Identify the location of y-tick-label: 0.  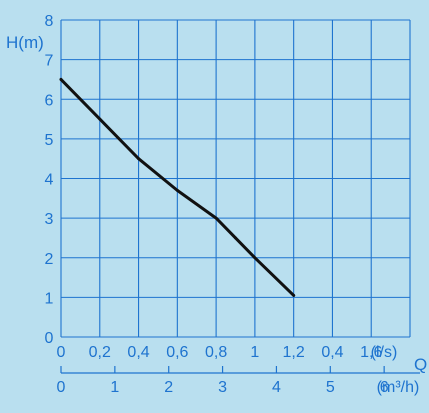
(49, 338).